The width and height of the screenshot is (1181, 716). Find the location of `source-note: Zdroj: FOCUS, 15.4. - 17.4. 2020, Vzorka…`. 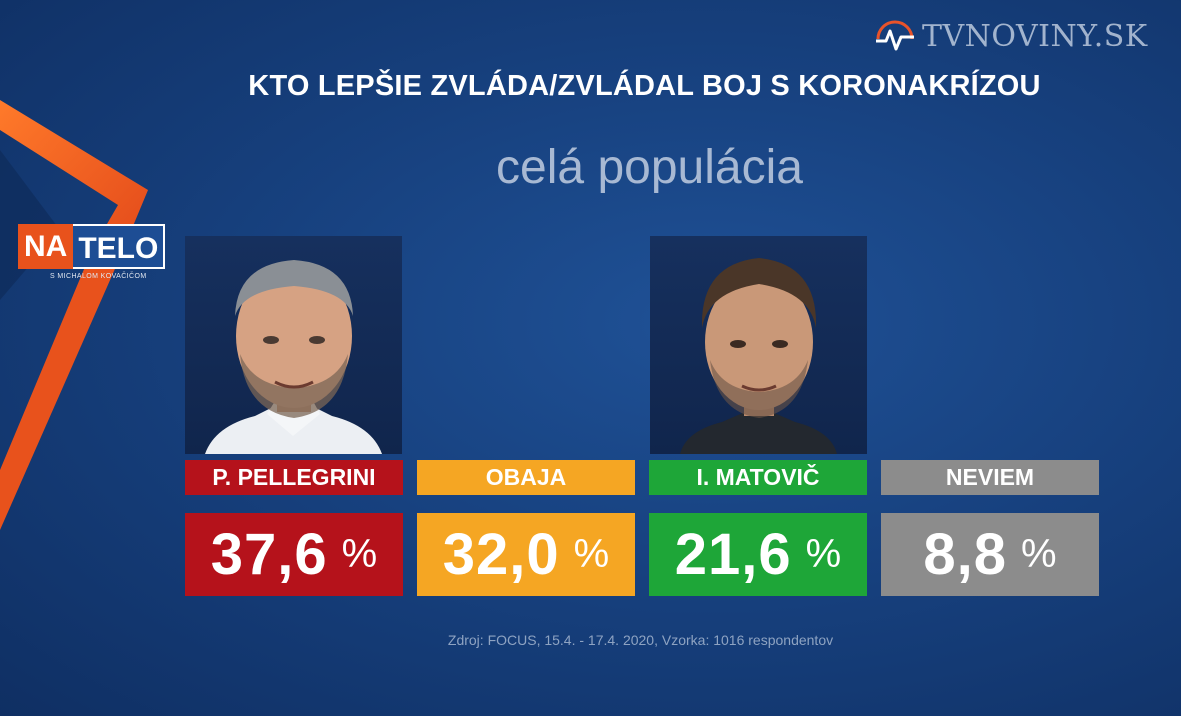

source-note: Zdroj: FOCUS, 15.4. - 17.4. 2020, Vzorka… is located at coordinates (640, 640).